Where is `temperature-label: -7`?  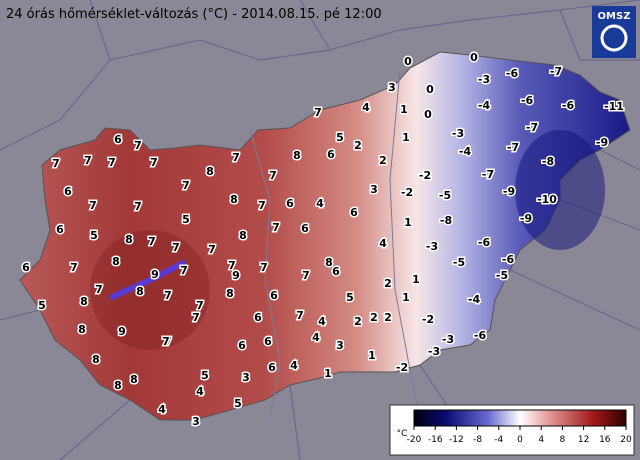 temperature-label: -7 is located at coordinates (513, 147).